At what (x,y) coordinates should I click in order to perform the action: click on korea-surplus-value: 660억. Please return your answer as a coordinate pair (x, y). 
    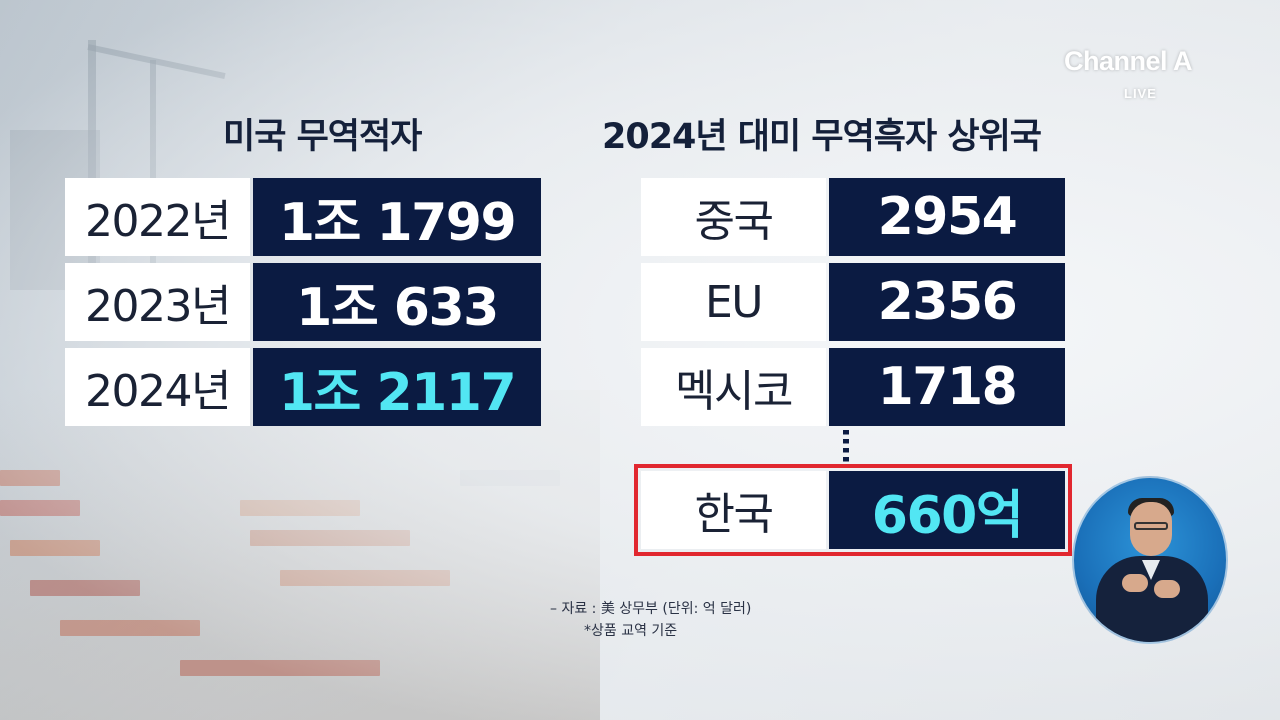
    Looking at the image, I should click on (947, 510).